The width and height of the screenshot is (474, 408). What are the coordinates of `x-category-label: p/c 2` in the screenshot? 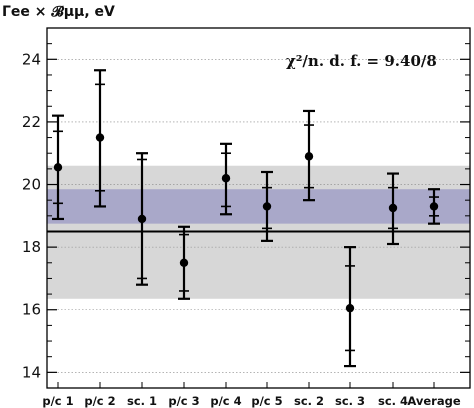 It's located at (99, 401).